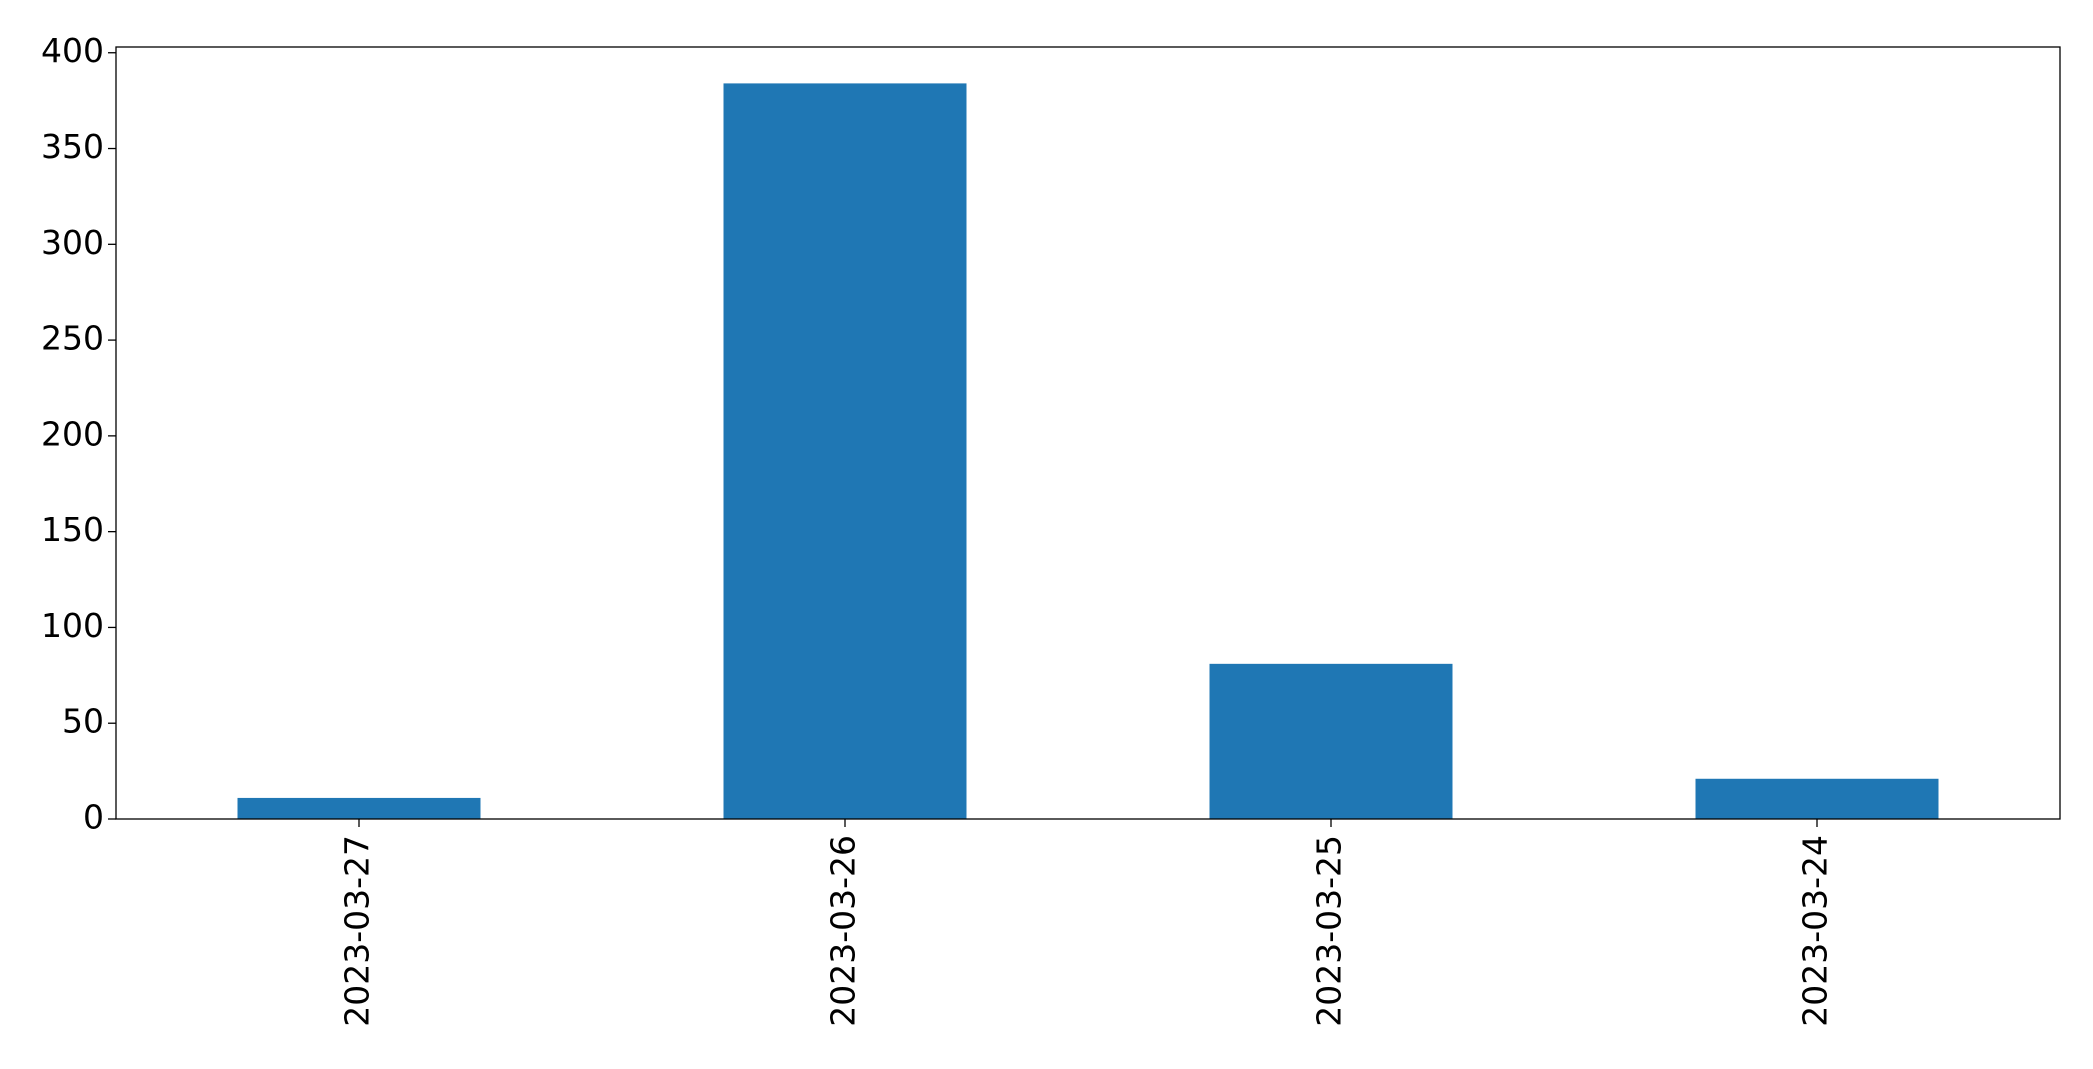  What do you see at coordinates (93, 817) in the screenshot?
I see `y-tick-label: 0` at bounding box center [93, 817].